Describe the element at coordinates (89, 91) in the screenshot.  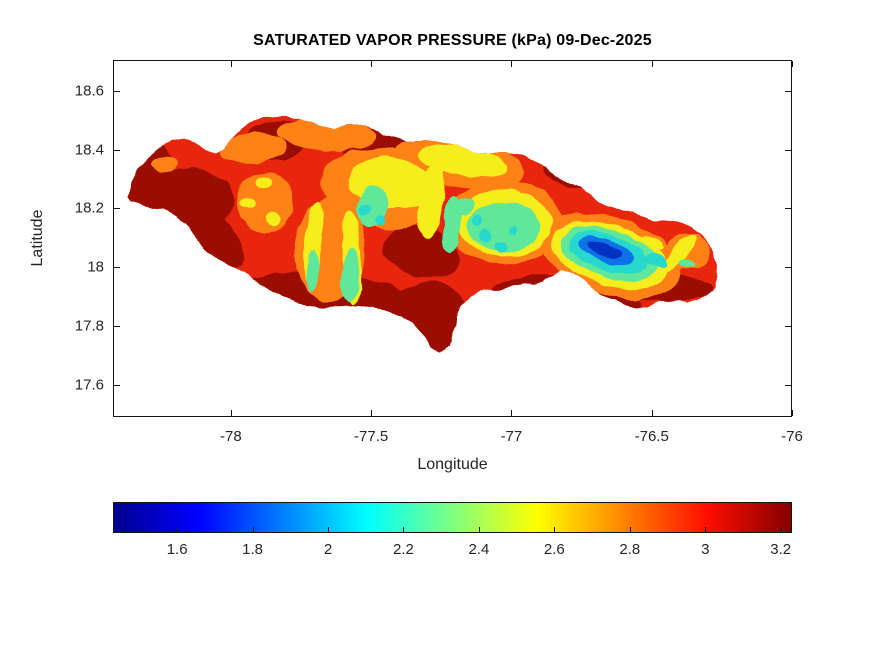
I see `y-tick-label: 18.6` at that location.